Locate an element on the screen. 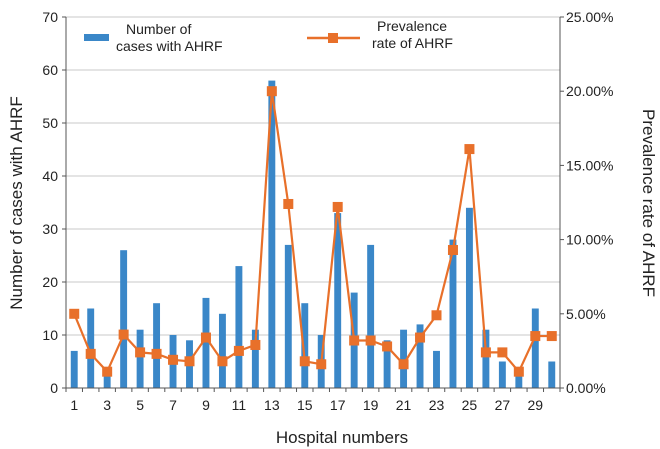 This screenshot has width=660, height=449. legend-line-label-1: Prevalence is located at coordinates (412, 26).